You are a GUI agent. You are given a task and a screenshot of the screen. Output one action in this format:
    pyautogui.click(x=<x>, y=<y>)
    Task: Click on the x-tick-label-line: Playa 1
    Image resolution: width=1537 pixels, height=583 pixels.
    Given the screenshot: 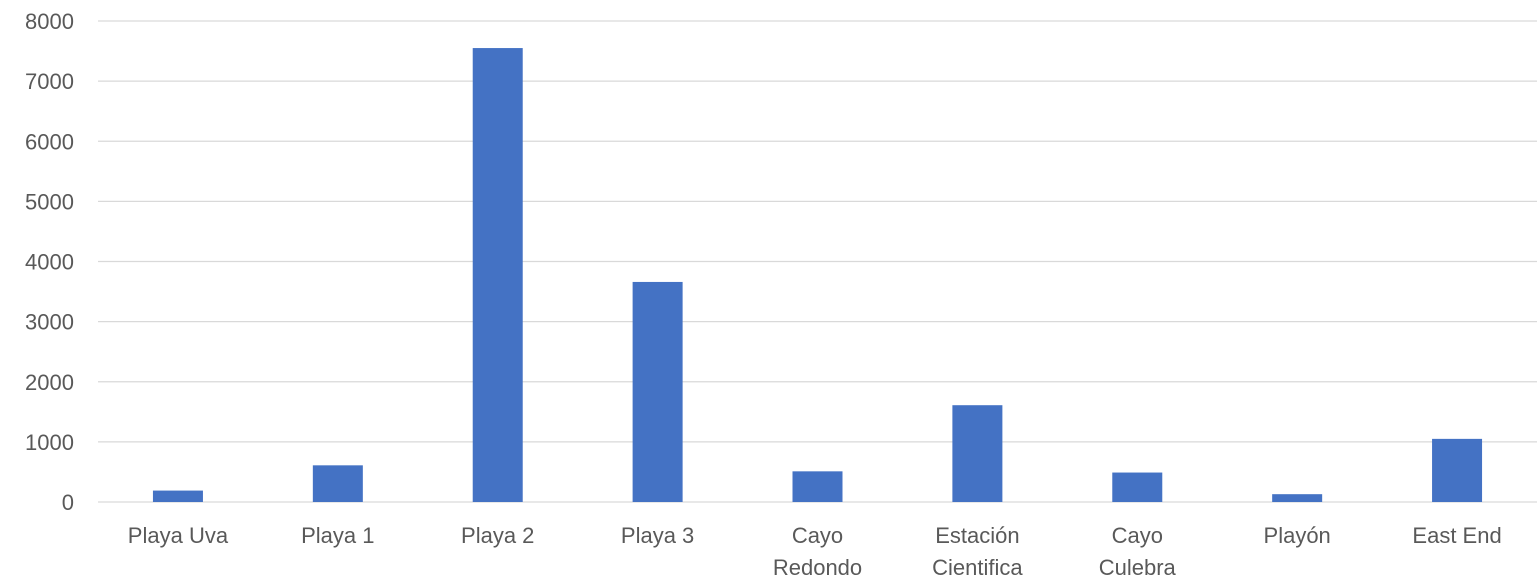 What is the action you would take?
    pyautogui.click(x=337, y=535)
    